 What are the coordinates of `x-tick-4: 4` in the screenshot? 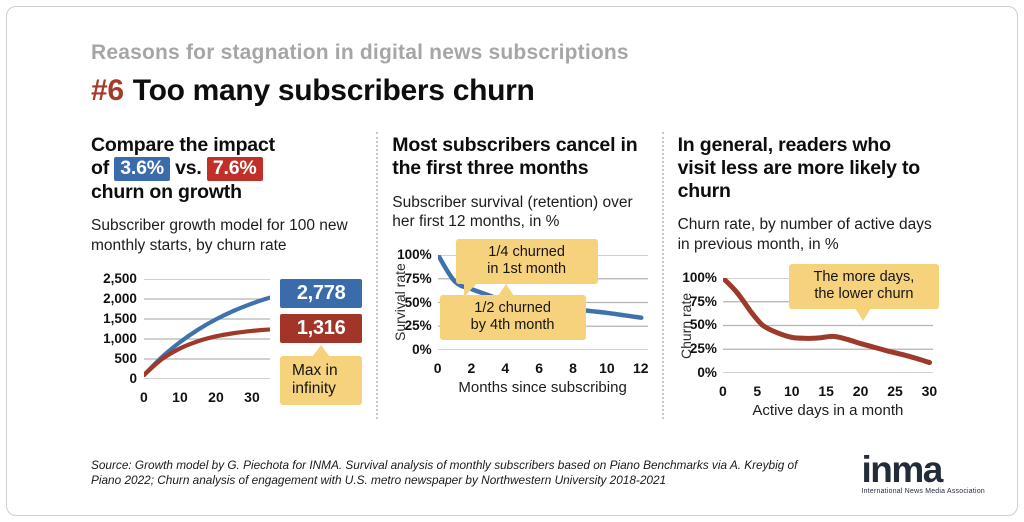 It's located at (505, 368).